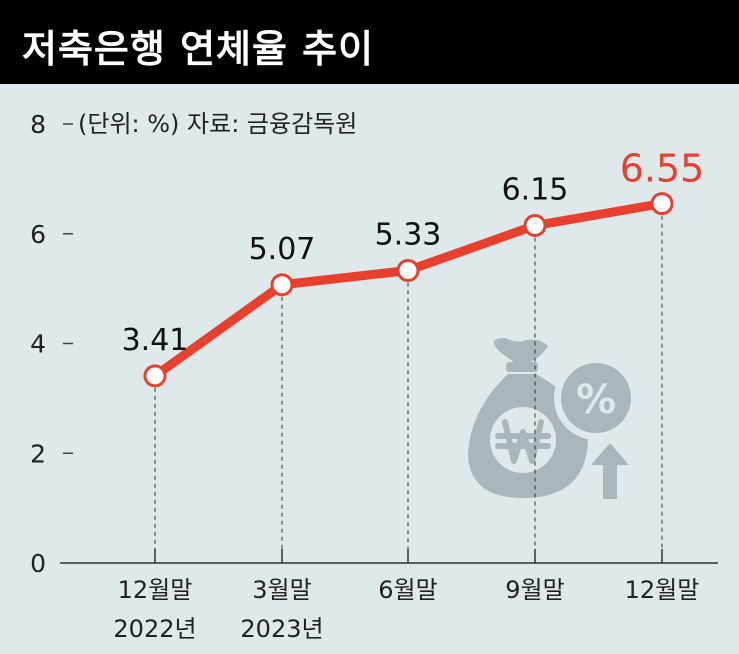 This screenshot has width=739, height=654. What do you see at coordinates (408, 235) in the screenshot?
I see `data-label: 5.33` at bounding box center [408, 235].